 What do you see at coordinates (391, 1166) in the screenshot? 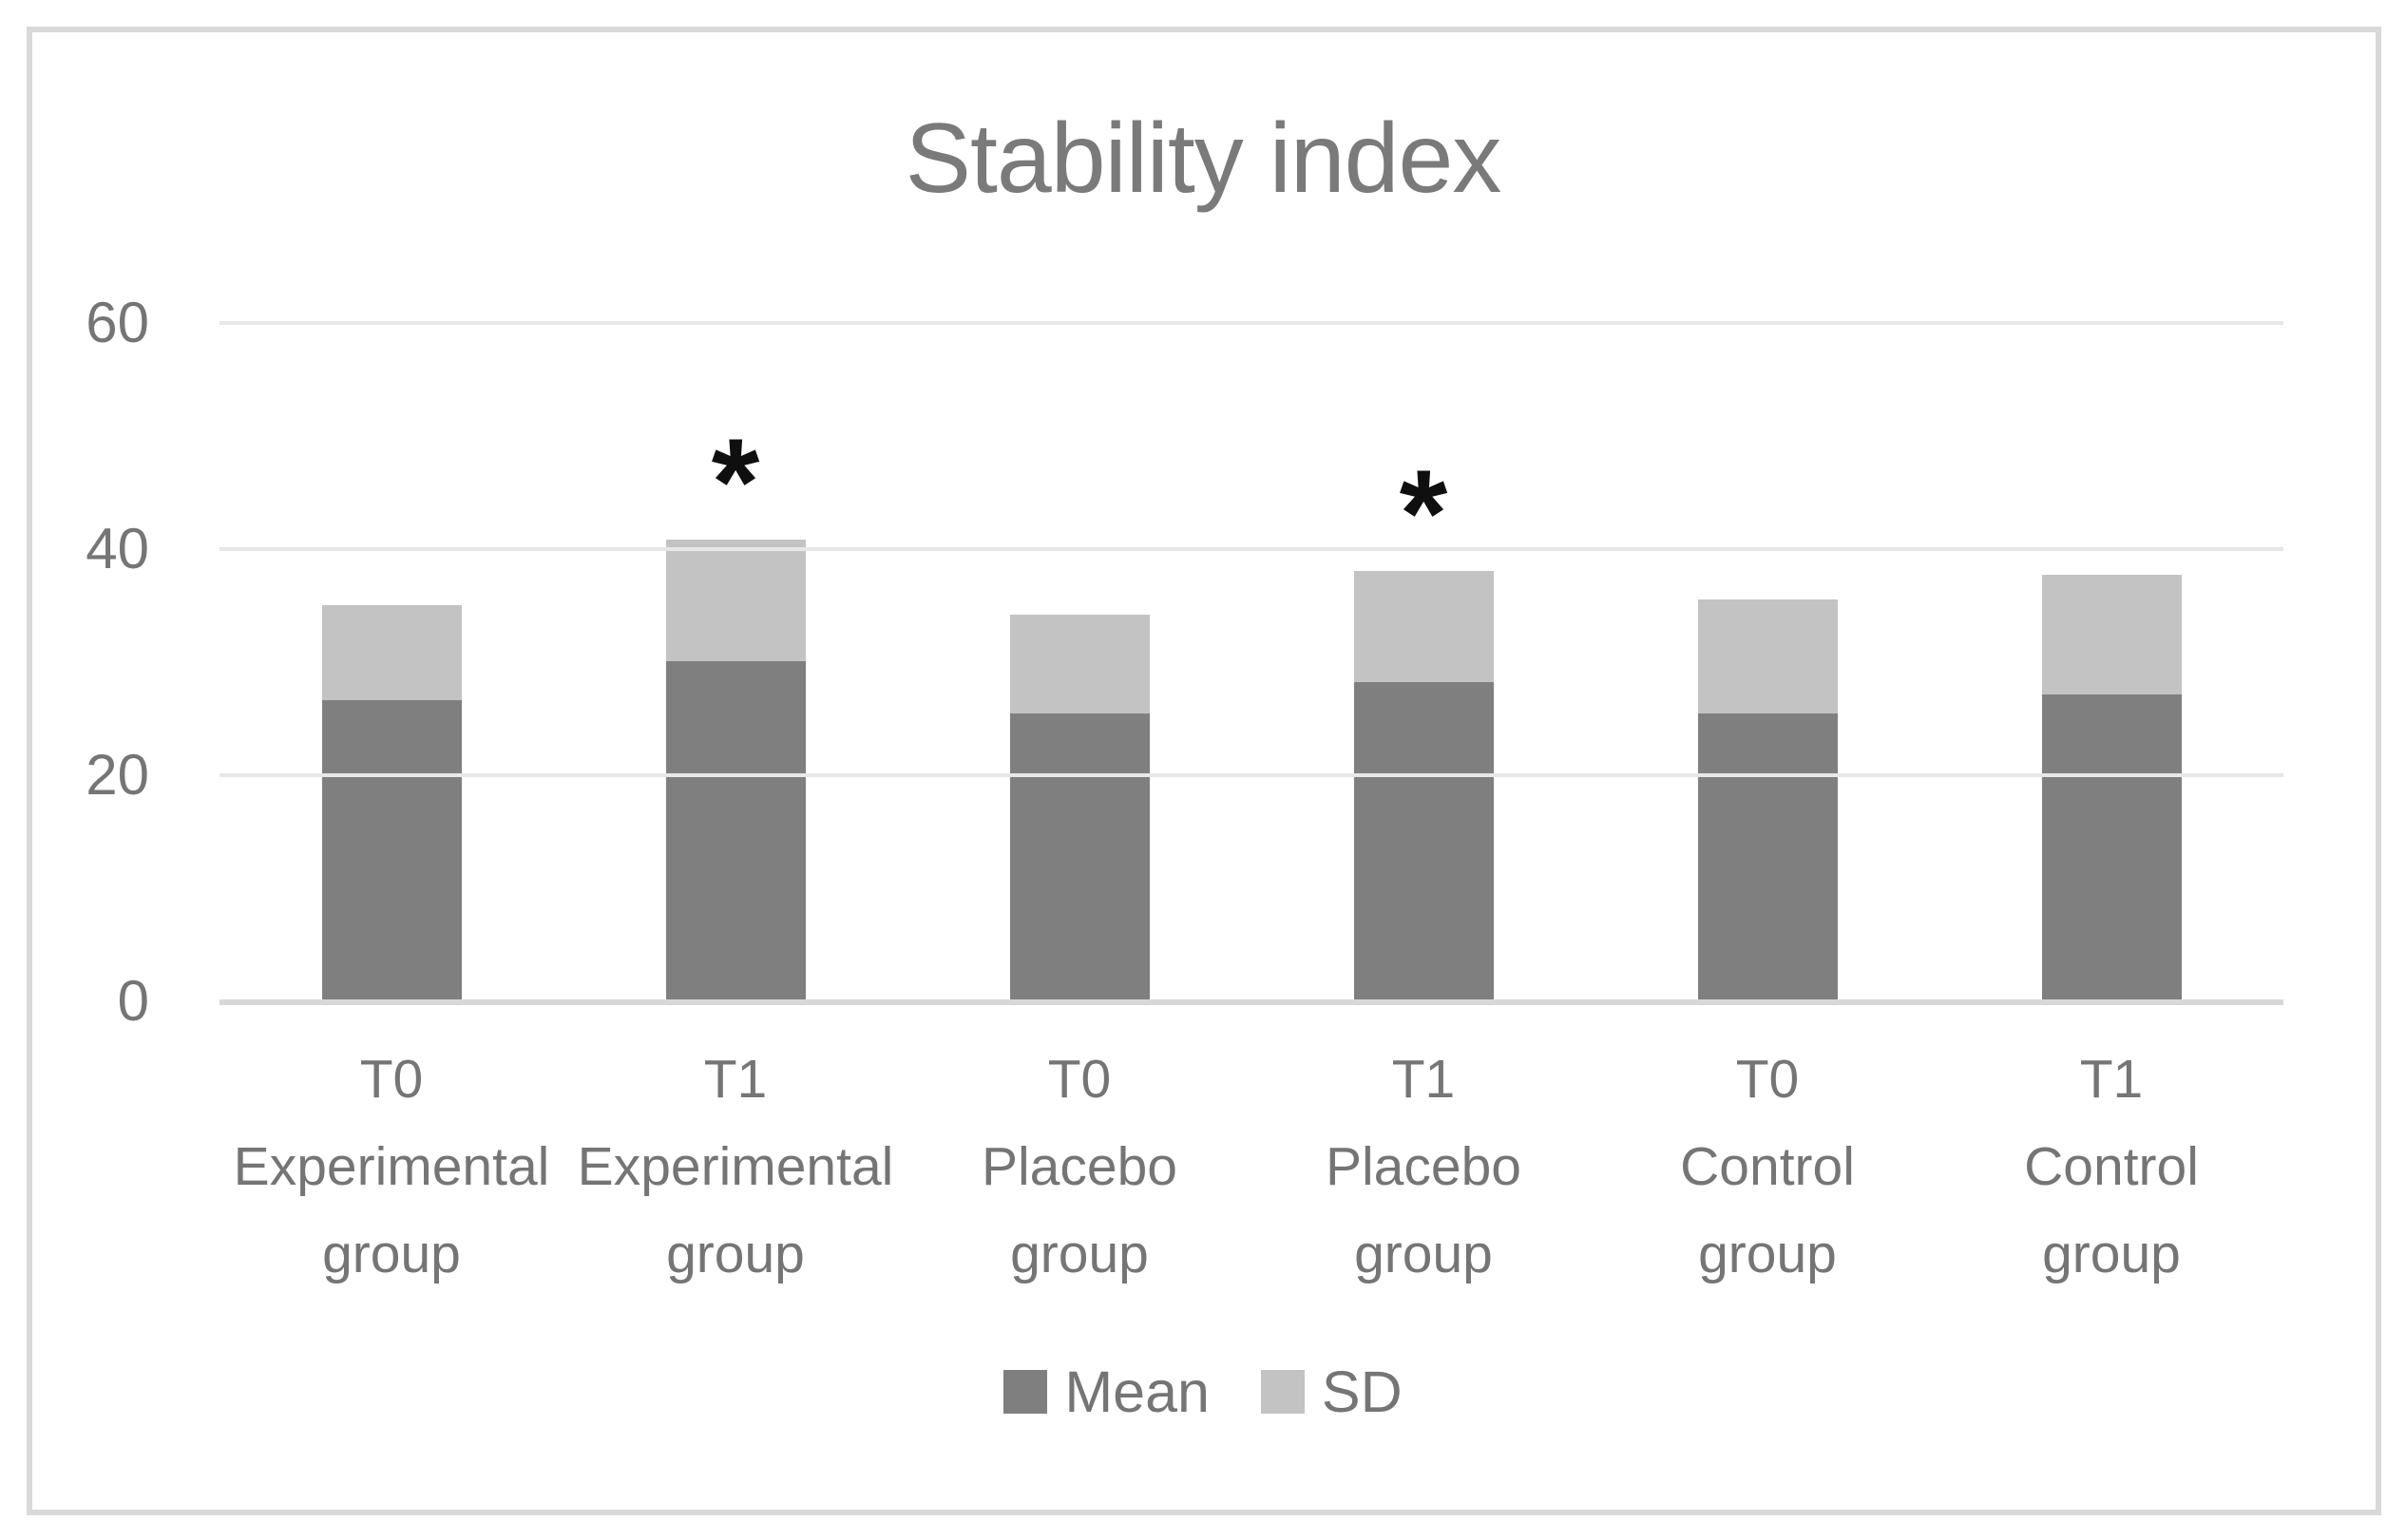
I see `x-category-label-0: T0 Experimental group` at bounding box center [391, 1166].